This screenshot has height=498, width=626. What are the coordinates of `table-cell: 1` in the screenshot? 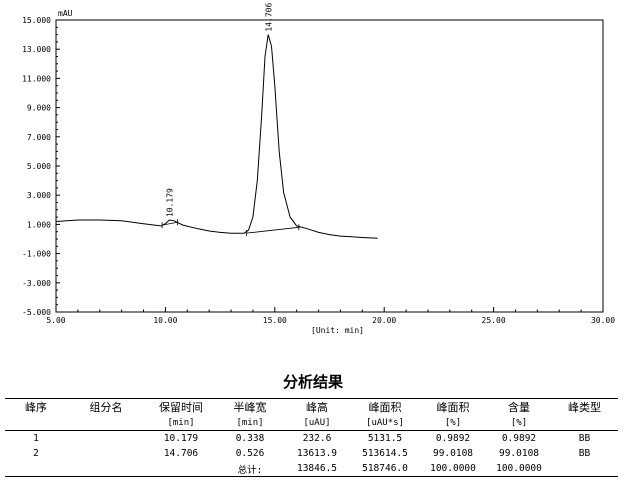 It's located at (36, 438).